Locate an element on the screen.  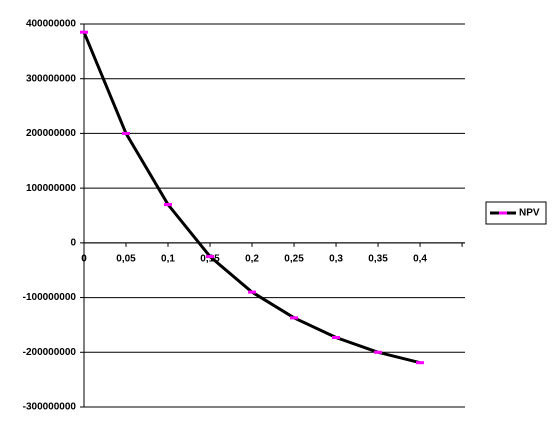
x-tick-label: 0,2 is located at coordinates (252, 258).